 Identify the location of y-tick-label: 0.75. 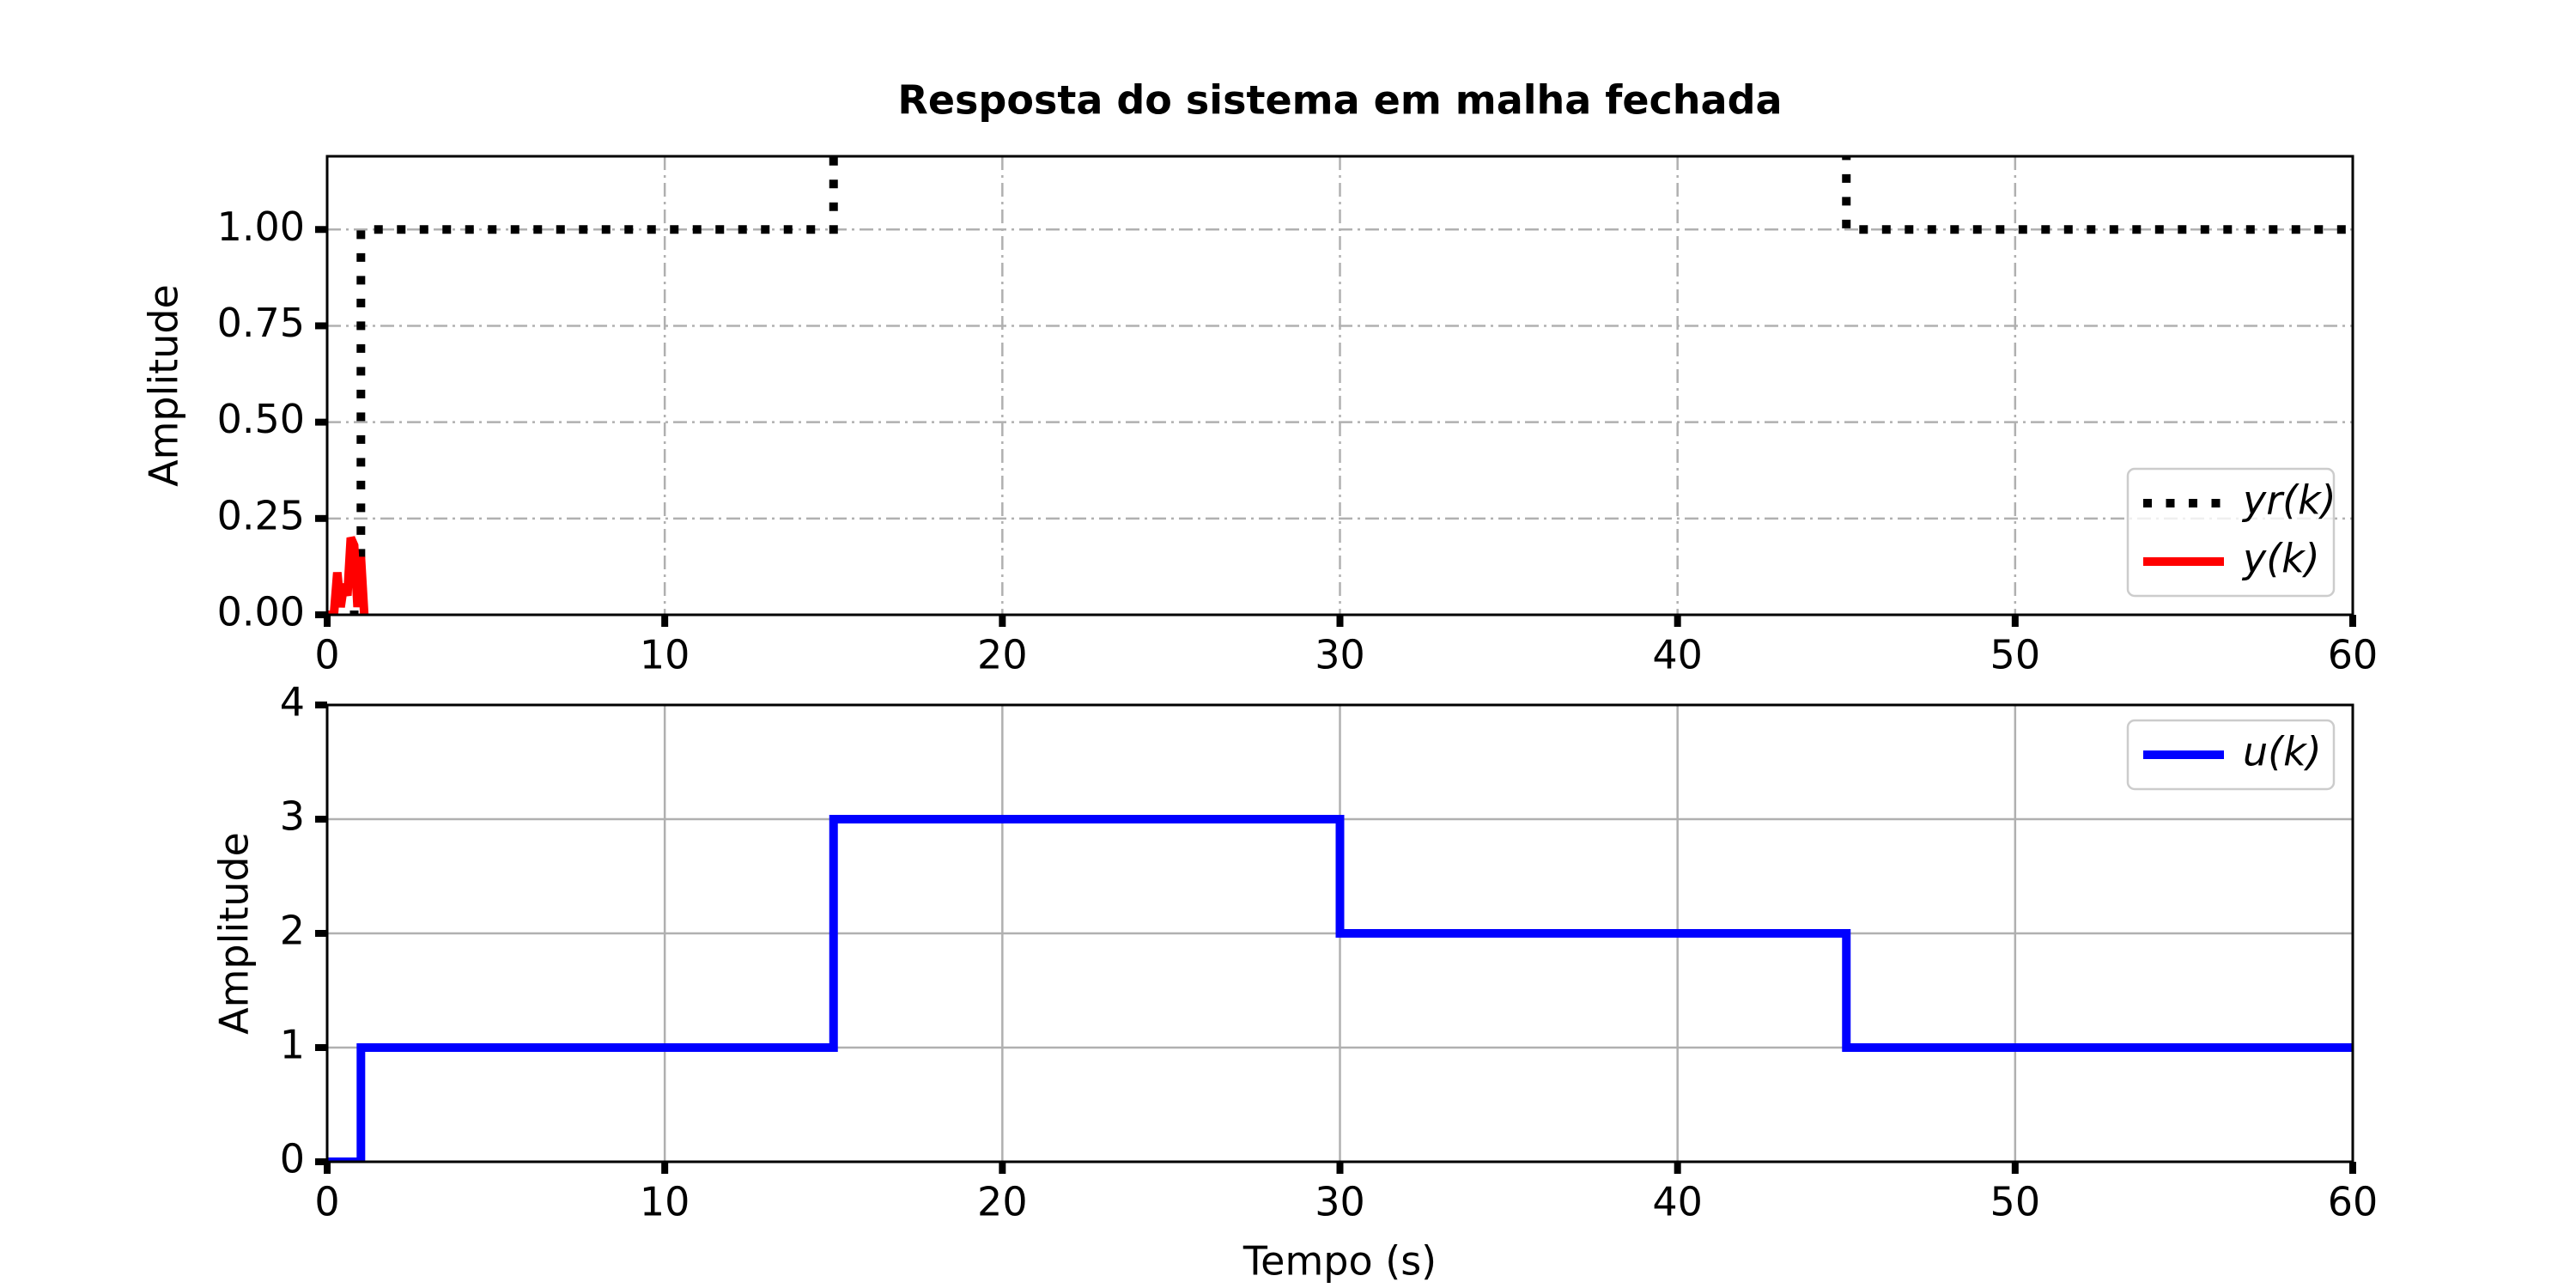
(261, 323).